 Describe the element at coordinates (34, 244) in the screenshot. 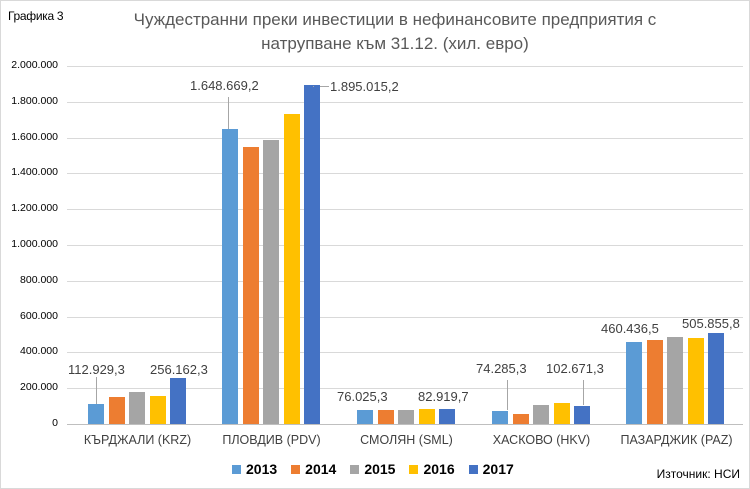

I see `y-tick-label: 1.000.000` at that location.